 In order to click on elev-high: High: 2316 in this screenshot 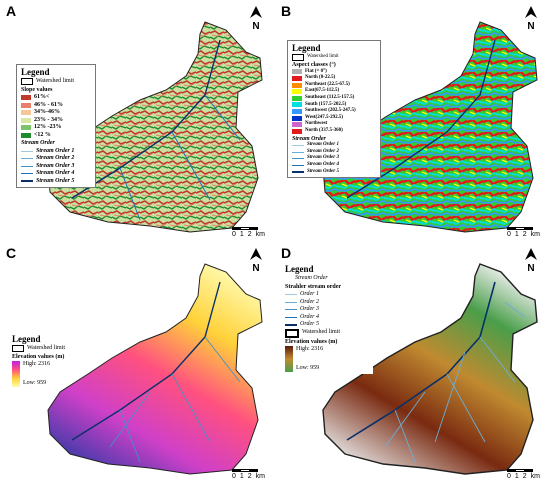, I will do `click(37, 364)`.